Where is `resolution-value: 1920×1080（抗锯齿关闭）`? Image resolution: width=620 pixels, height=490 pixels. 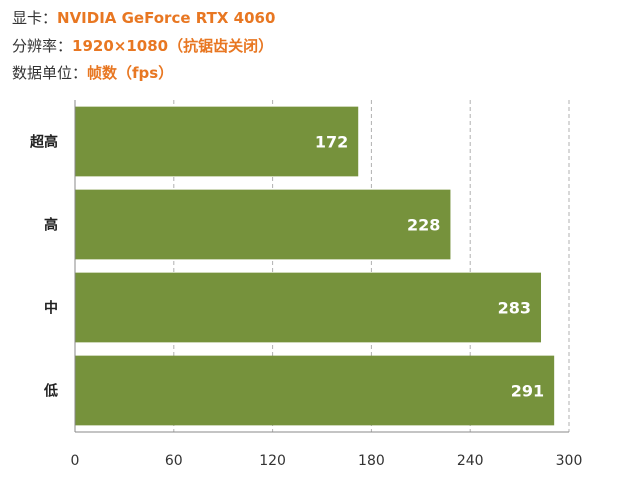 resolution-value: 1920×1080（抗锯齿关闭） is located at coordinates (173, 46).